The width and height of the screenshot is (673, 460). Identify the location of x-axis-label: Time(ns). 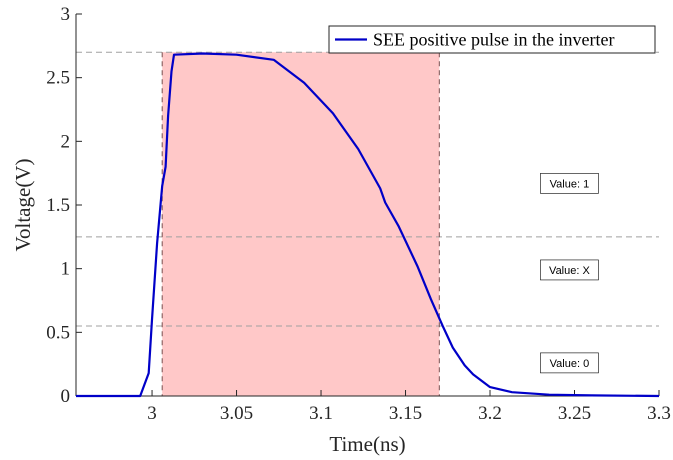
(367, 444).